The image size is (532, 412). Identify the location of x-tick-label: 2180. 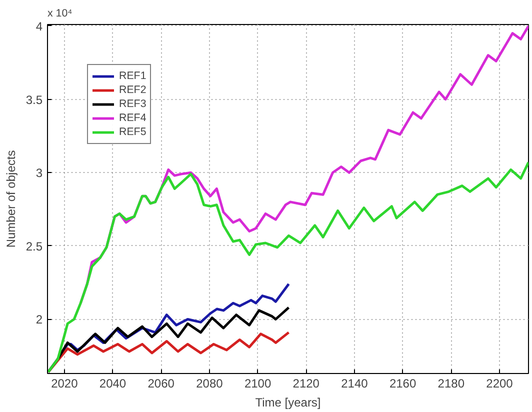
(451, 383).